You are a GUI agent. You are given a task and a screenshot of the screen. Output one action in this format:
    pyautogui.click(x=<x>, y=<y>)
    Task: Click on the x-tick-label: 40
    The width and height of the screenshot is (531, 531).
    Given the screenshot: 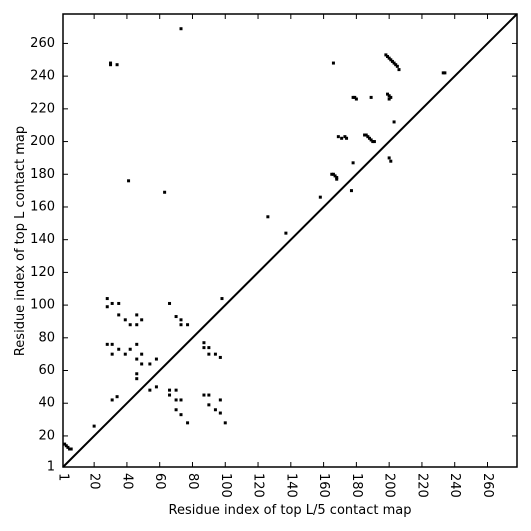 What is the action you would take?
    pyautogui.click(x=126, y=481)
    